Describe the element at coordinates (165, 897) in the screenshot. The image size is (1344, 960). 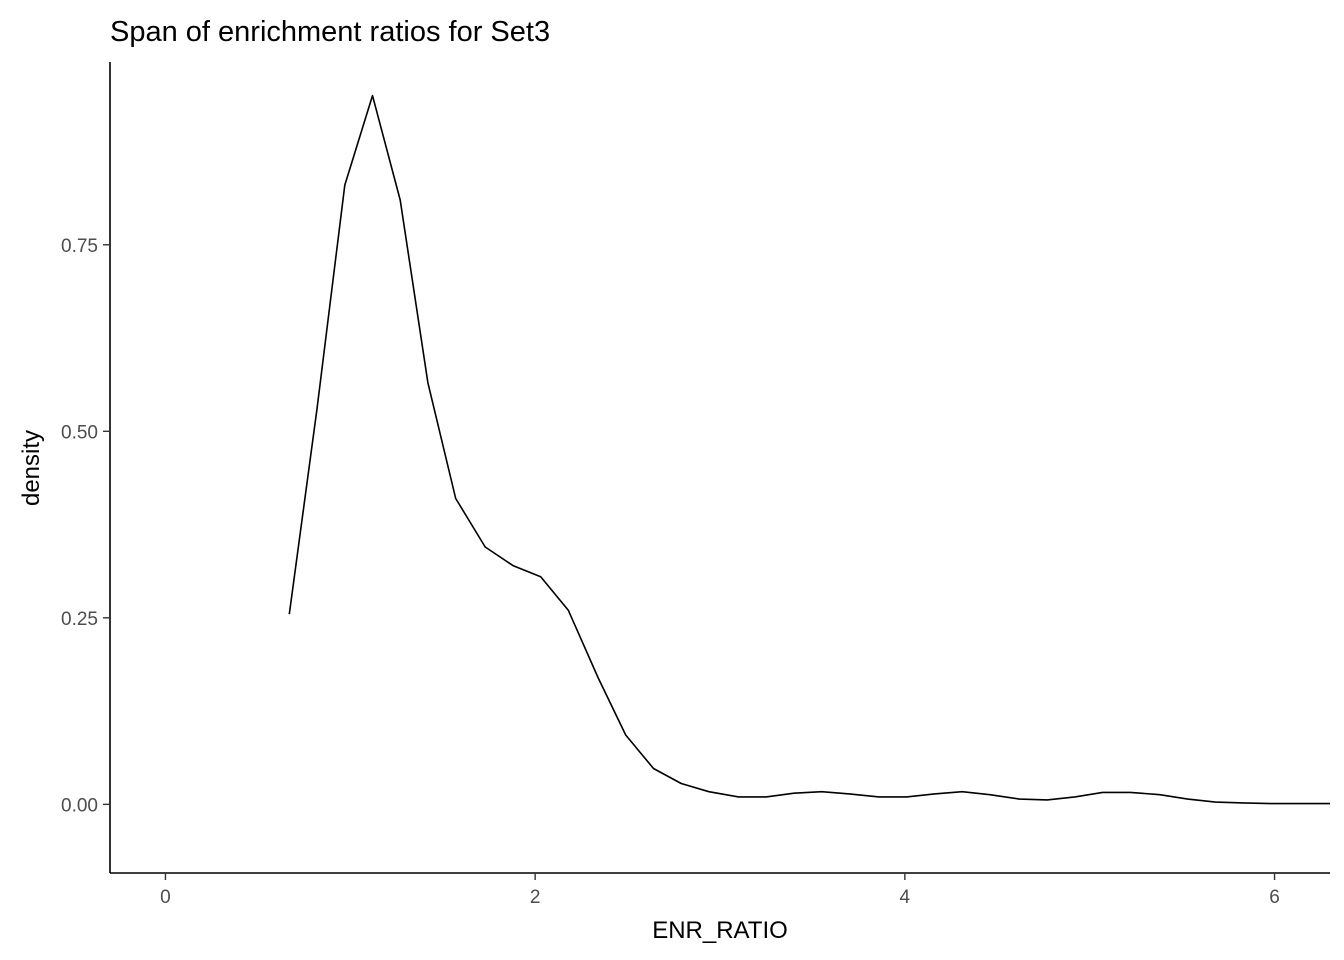
I see `x-tick-label: 0` at that location.